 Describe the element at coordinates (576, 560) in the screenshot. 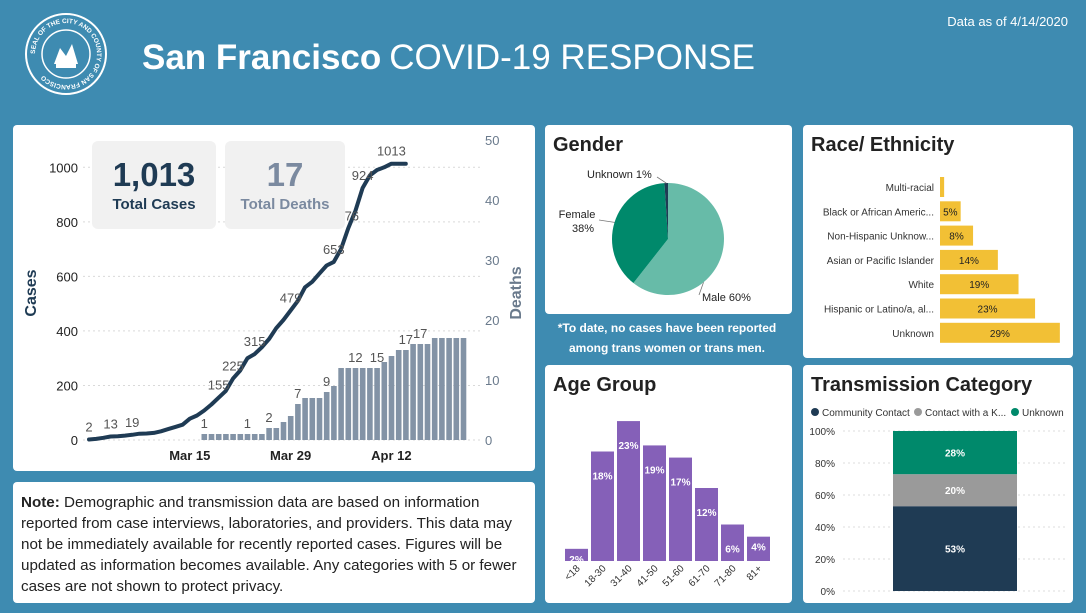

I see `age-value-label: 2%` at that location.